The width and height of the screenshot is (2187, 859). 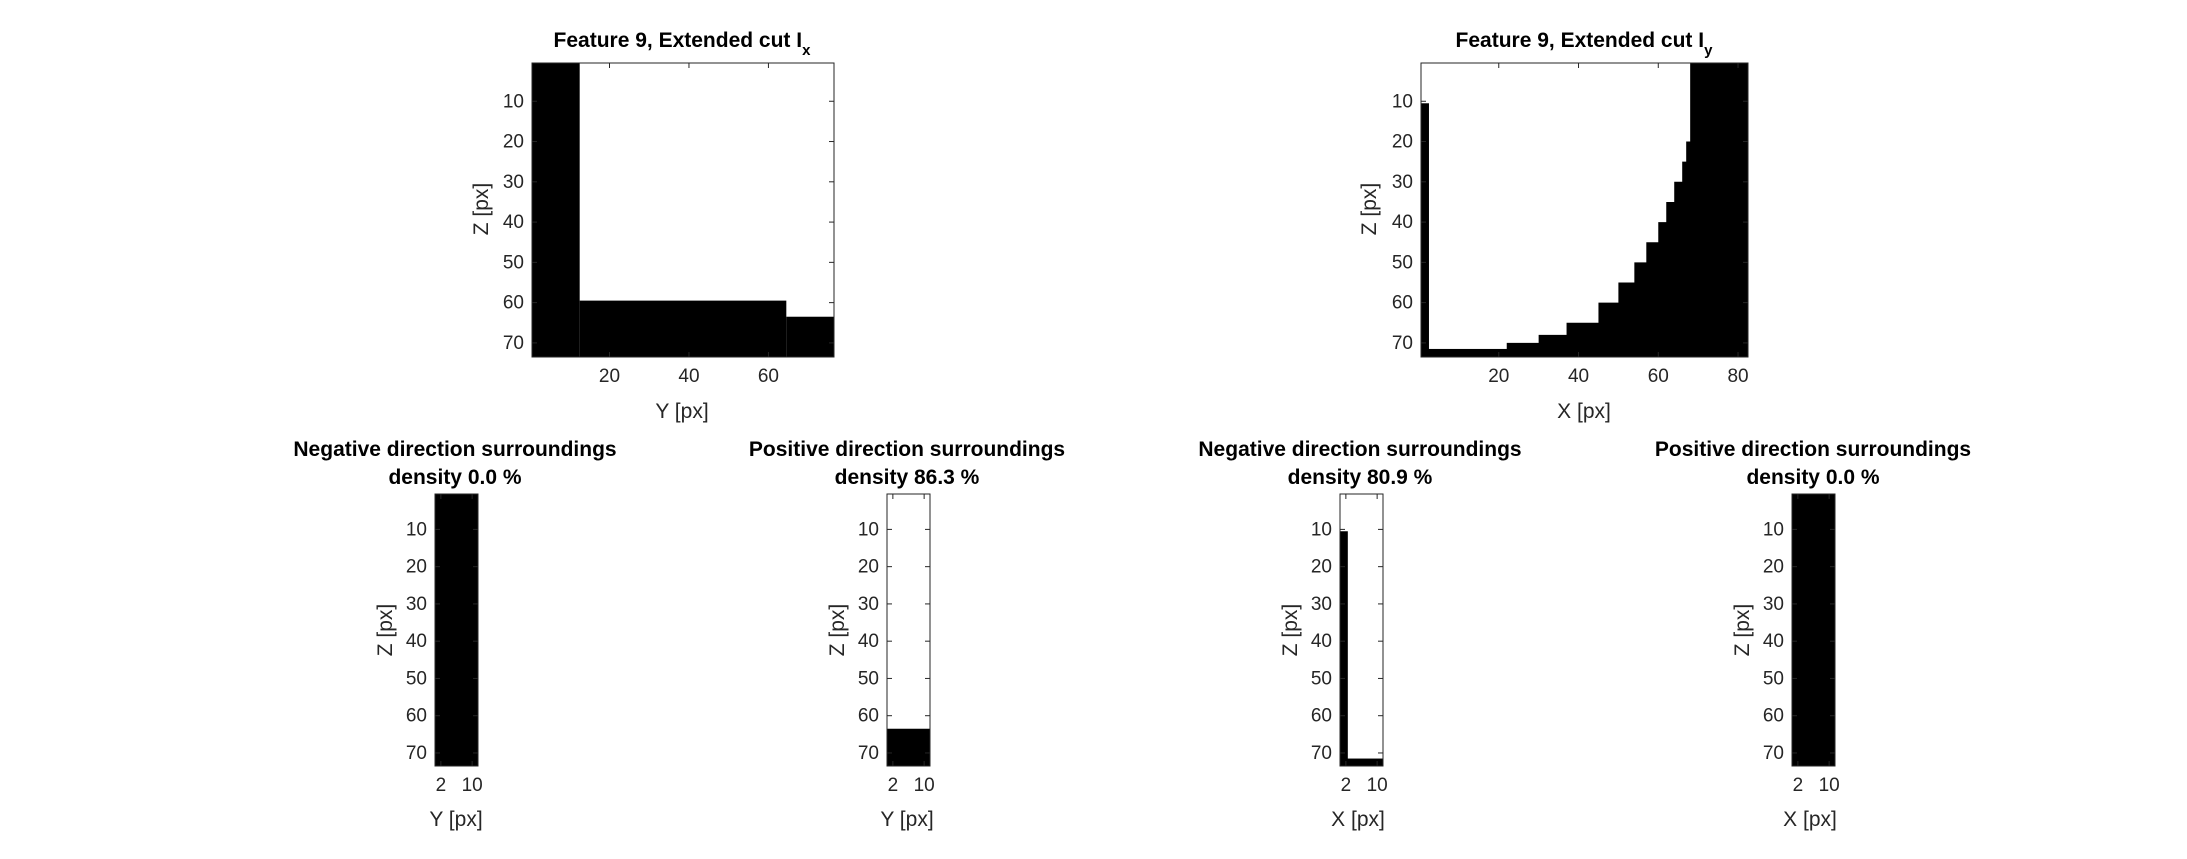 I want to click on xlabel-bottom-1: Y [px], so click(x=455, y=819).